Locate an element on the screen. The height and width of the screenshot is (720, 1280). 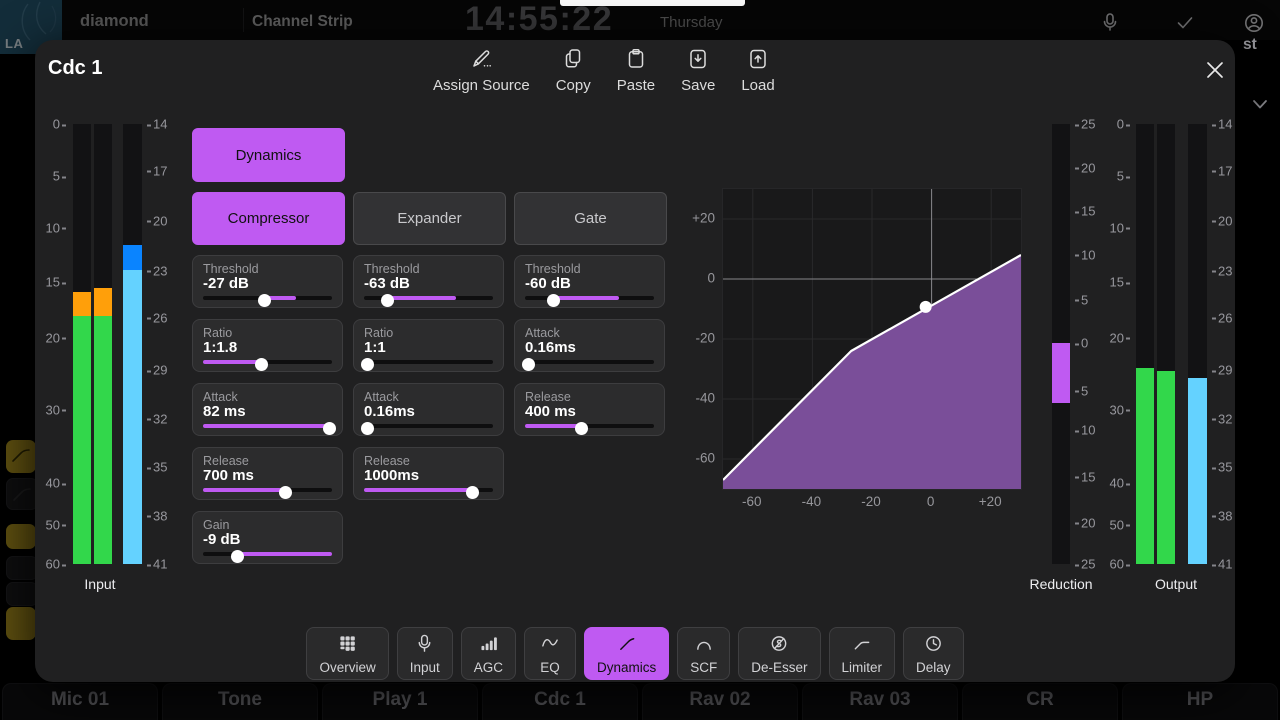
meter-scale-tick: 25 is located at coordinates (1085, 564).